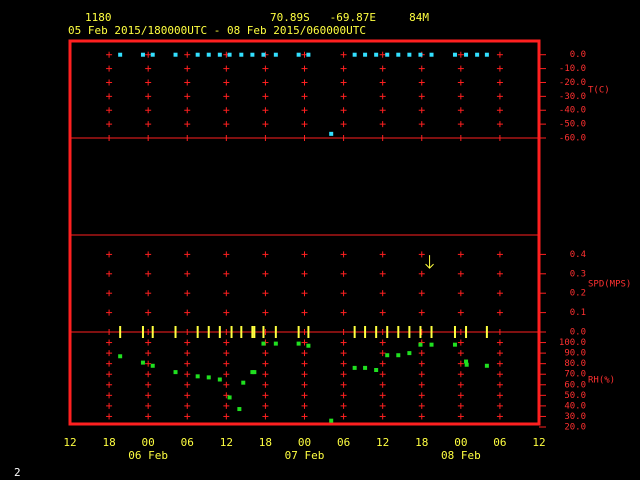 The image size is (640, 480). What do you see at coordinates (572, 139) in the screenshot?
I see `y-tick-label: -60.0` at bounding box center [572, 139].